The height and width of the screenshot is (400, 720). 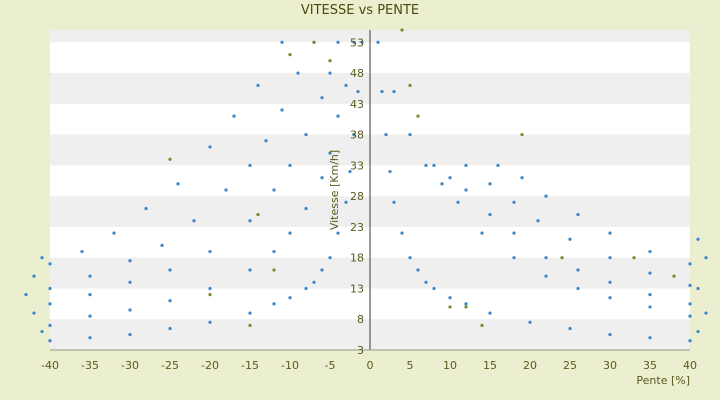 What do you see at coordinates (570, 365) in the screenshot?
I see `x-tick-label: 25` at bounding box center [570, 365].